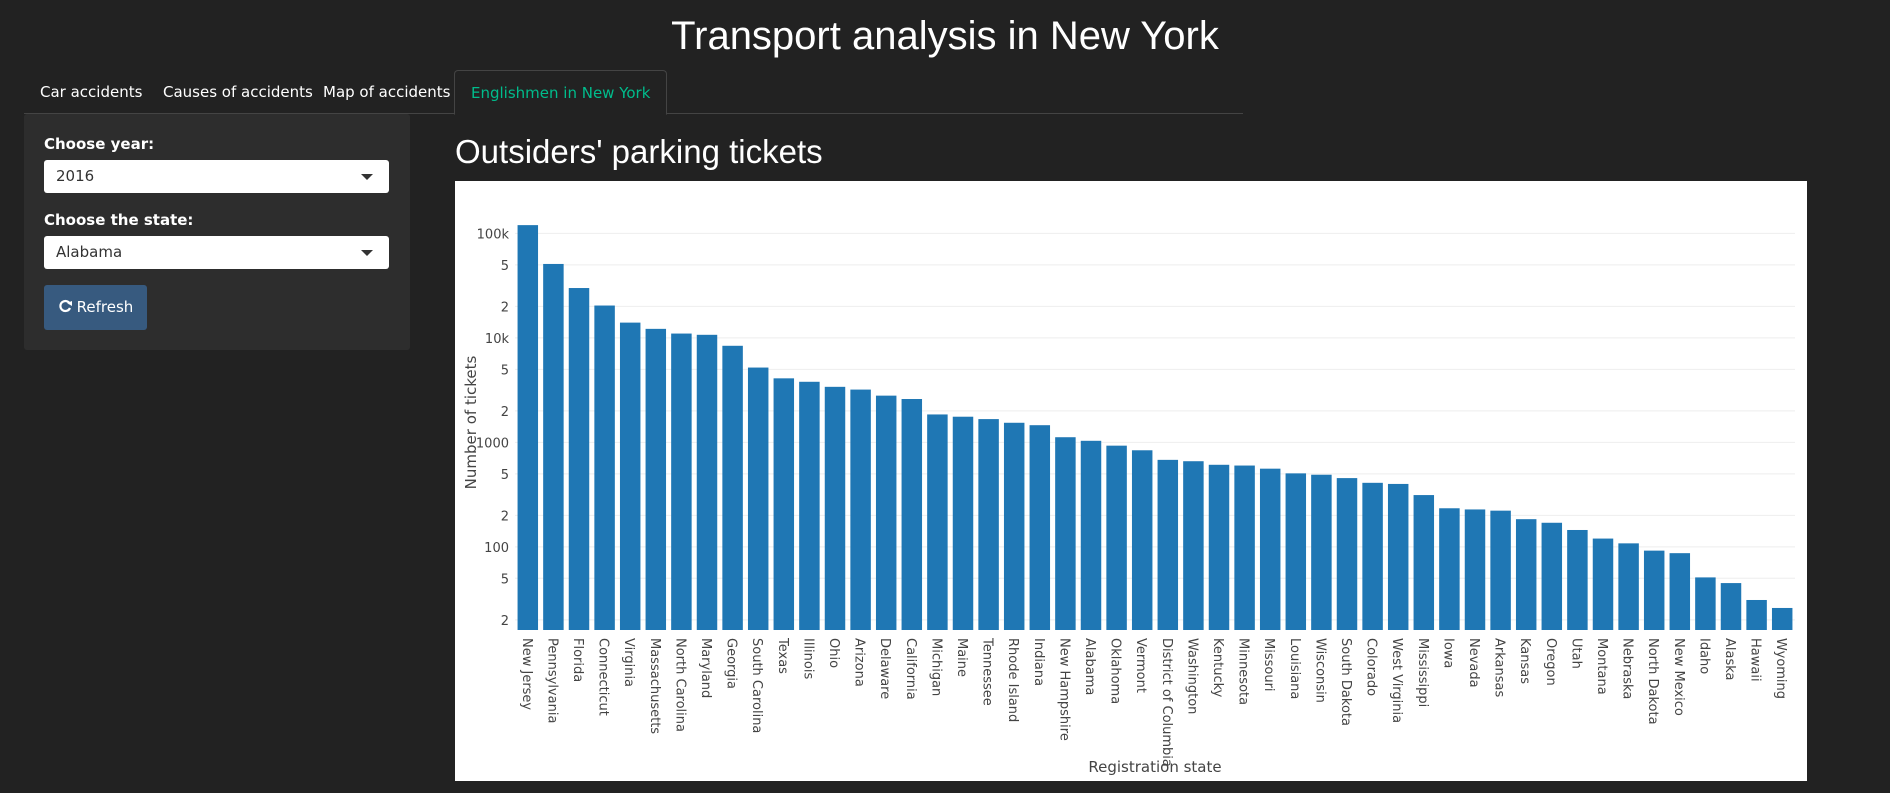  What do you see at coordinates (1319, 670) in the screenshot?
I see `x-tick-label: Wisconsin` at bounding box center [1319, 670].